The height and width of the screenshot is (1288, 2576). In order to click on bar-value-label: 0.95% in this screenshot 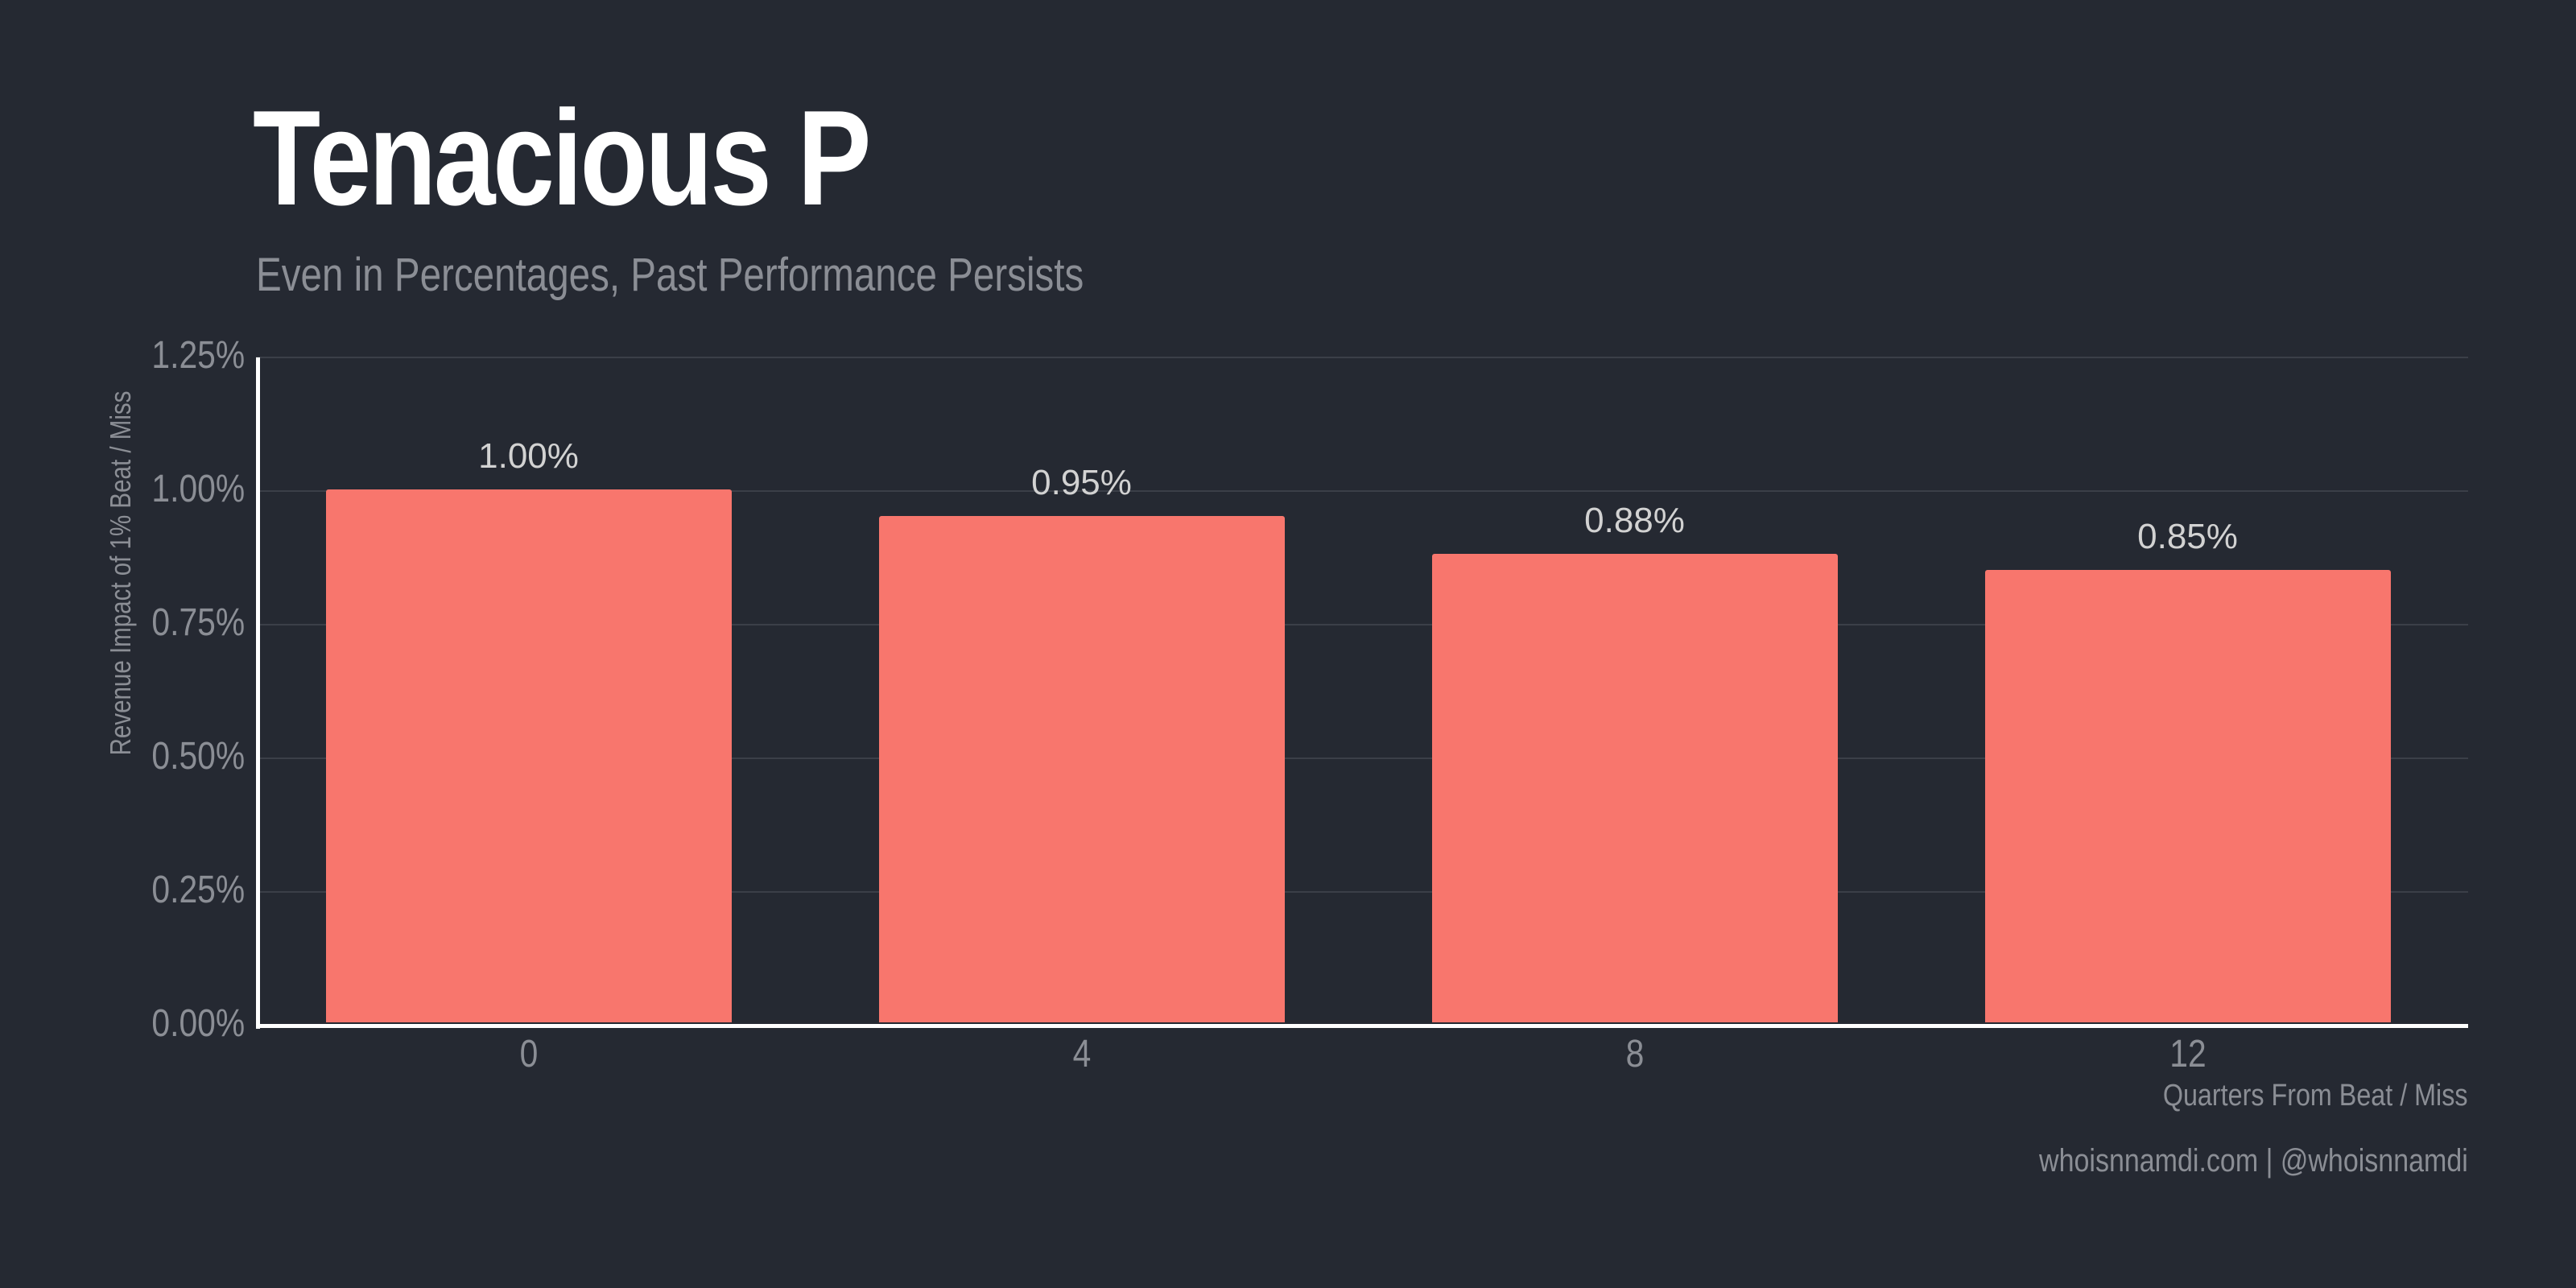, I will do `click(1081, 483)`.